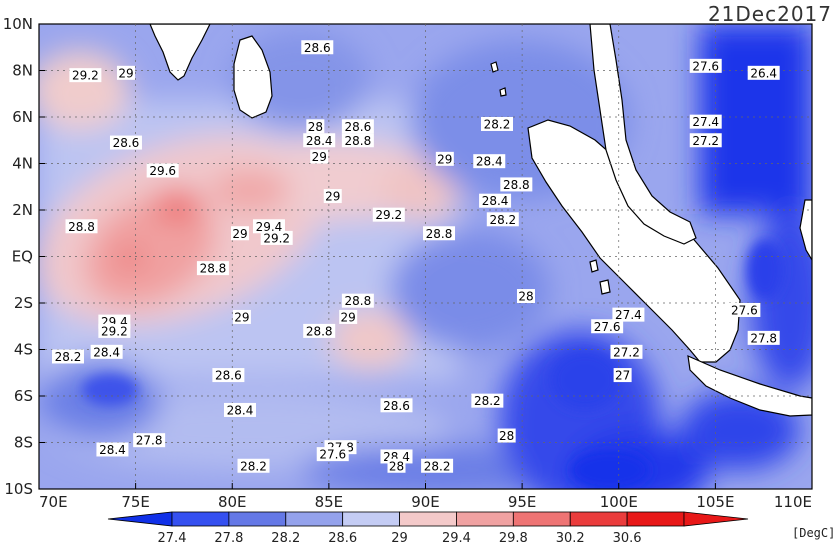 This screenshot has width=840, height=544. Describe the element at coordinates (22, 257) in the screenshot. I see `lat-tick-label: EQ` at that location.